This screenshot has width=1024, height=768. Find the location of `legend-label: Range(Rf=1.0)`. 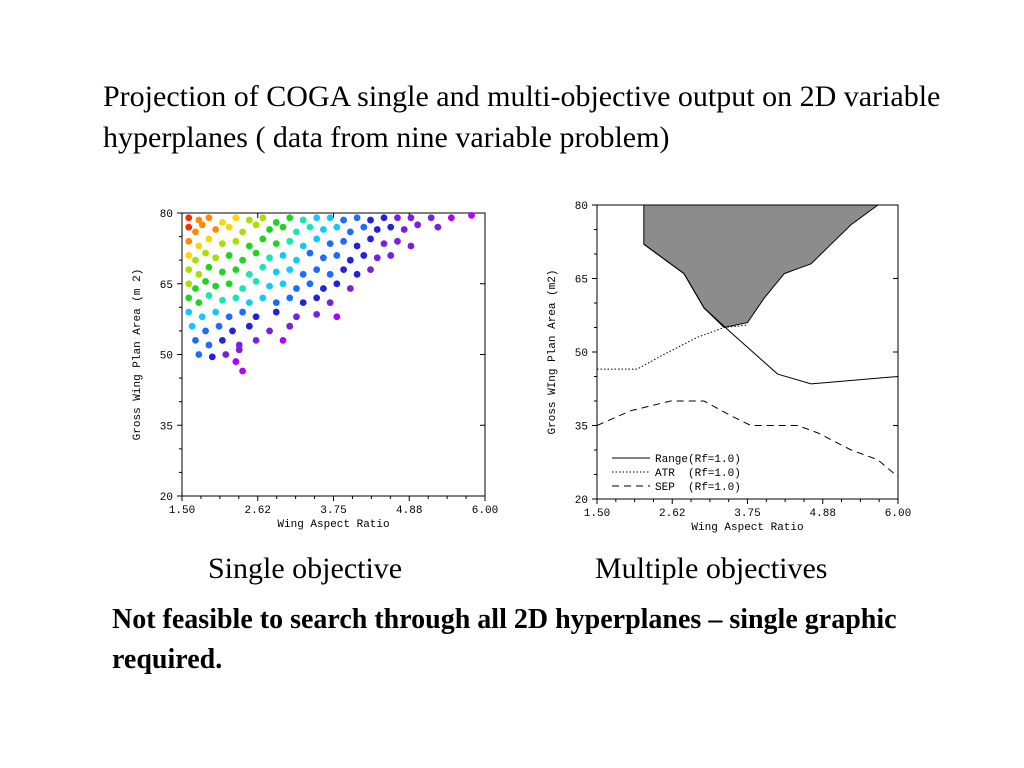

legend-label: Range(Rf=1.0) is located at coordinates (698, 460).